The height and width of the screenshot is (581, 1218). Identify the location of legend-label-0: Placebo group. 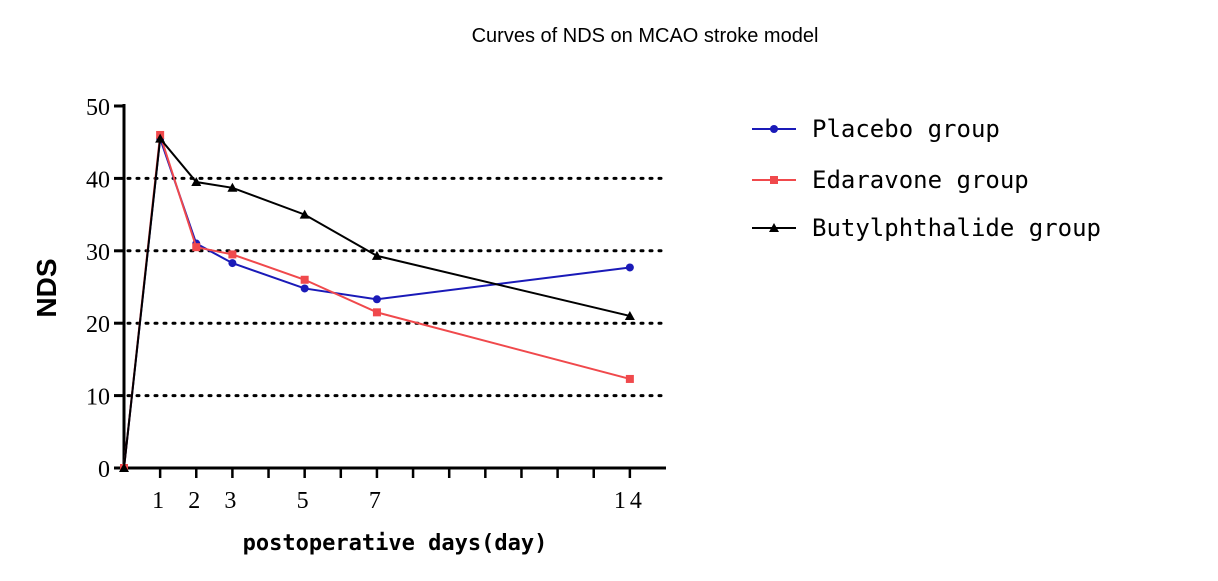
(906, 129).